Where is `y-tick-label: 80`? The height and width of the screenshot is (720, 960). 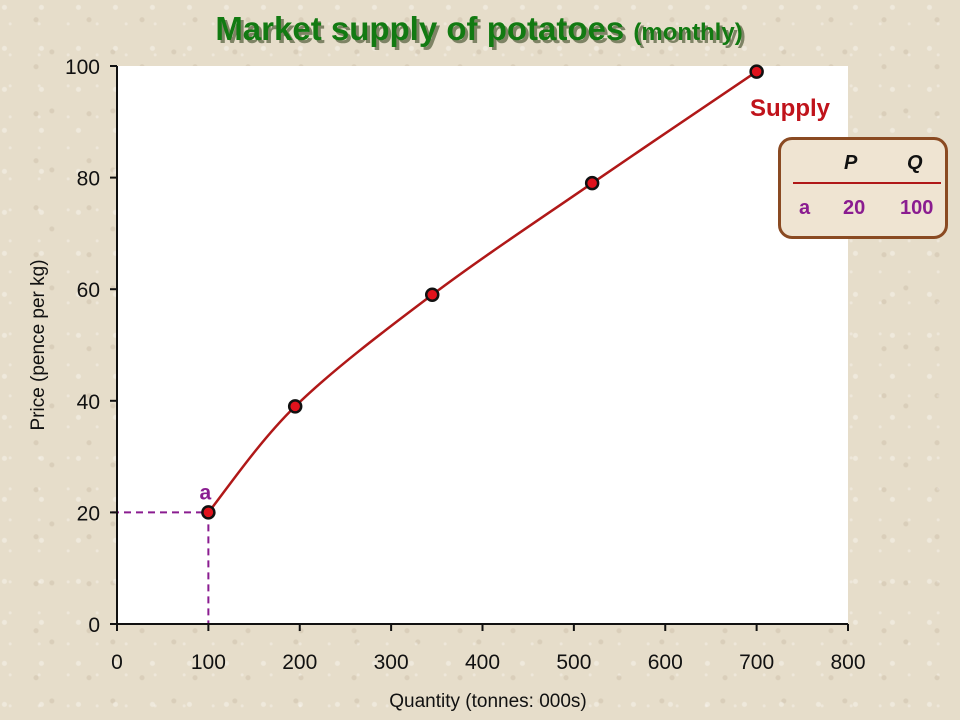
y-tick-label: 80 is located at coordinates (88, 179).